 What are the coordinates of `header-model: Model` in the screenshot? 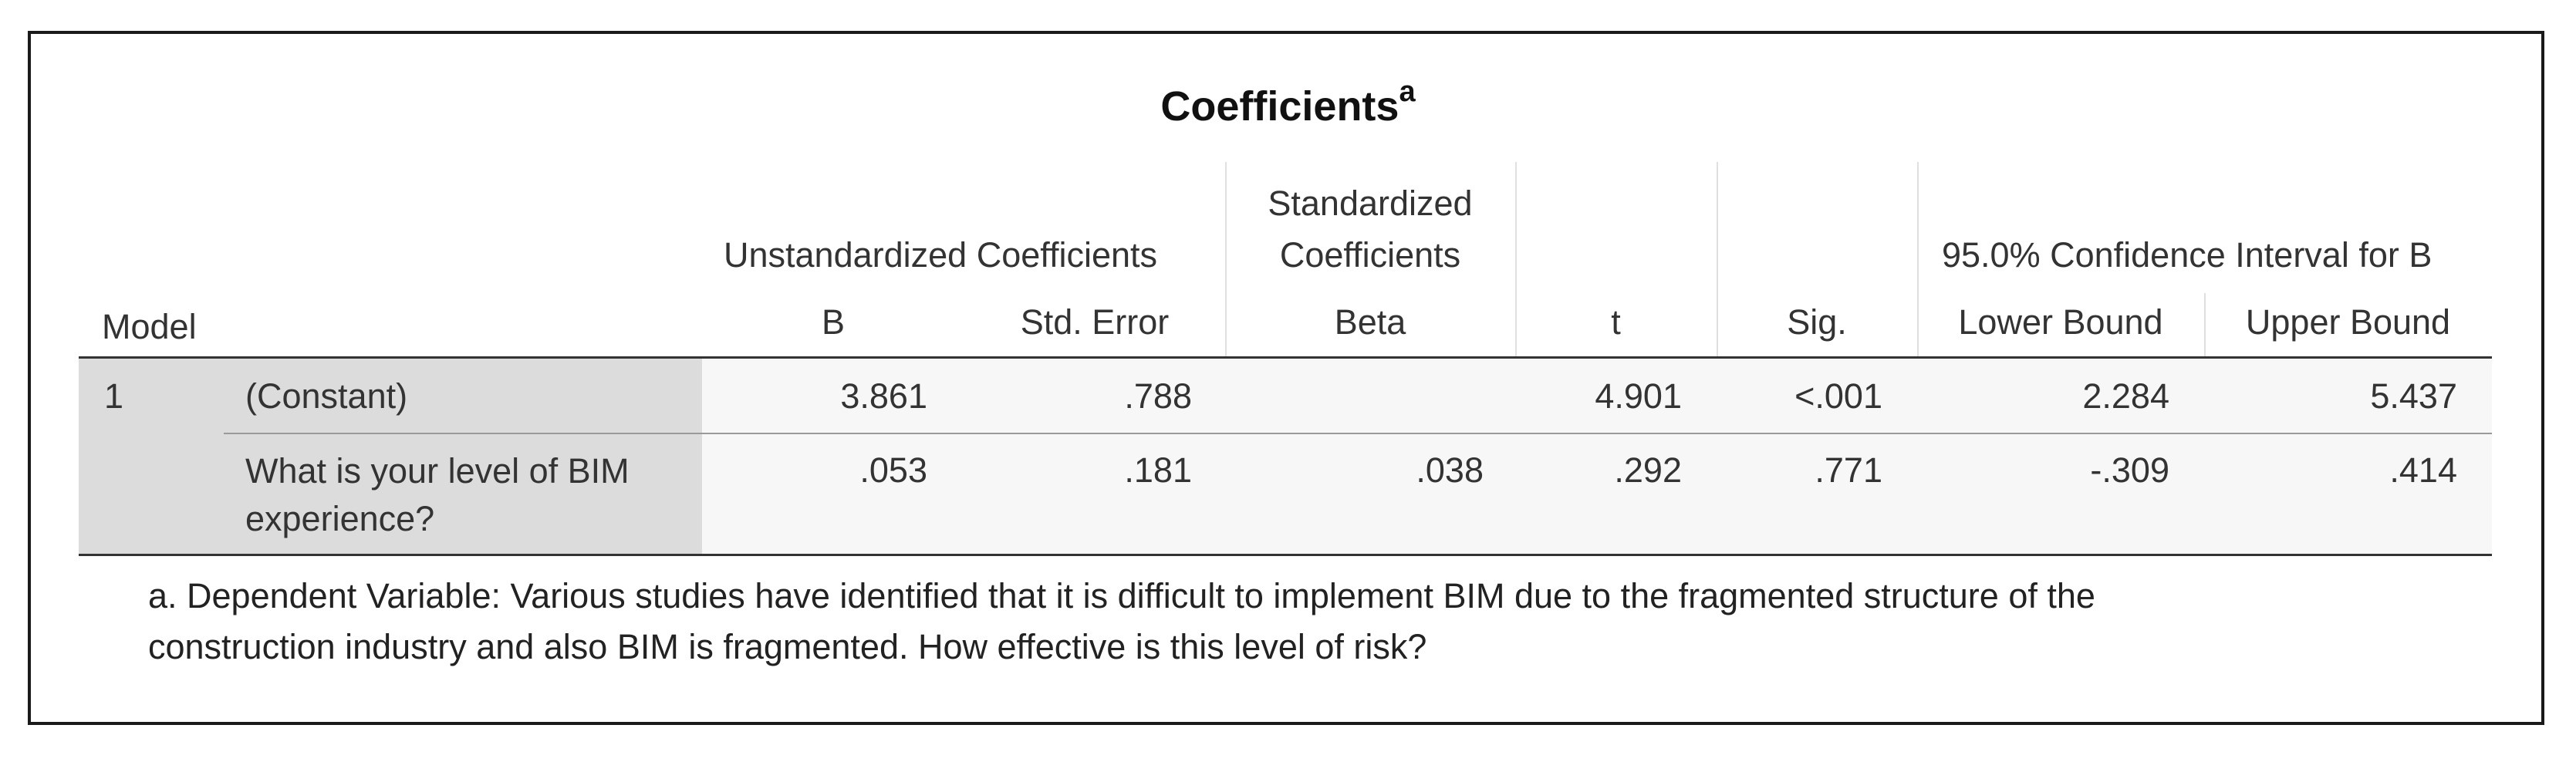 It's located at (149, 327).